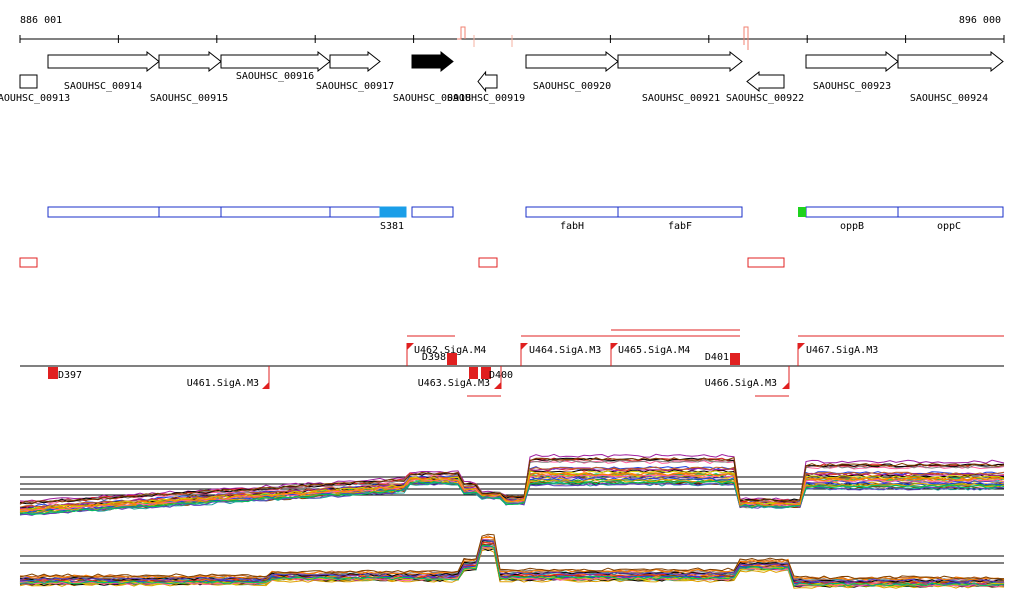 The image size is (1024, 611). Describe the element at coordinates (355, 86) in the screenshot. I see `gene-label: SAOUHSC_00917` at that location.